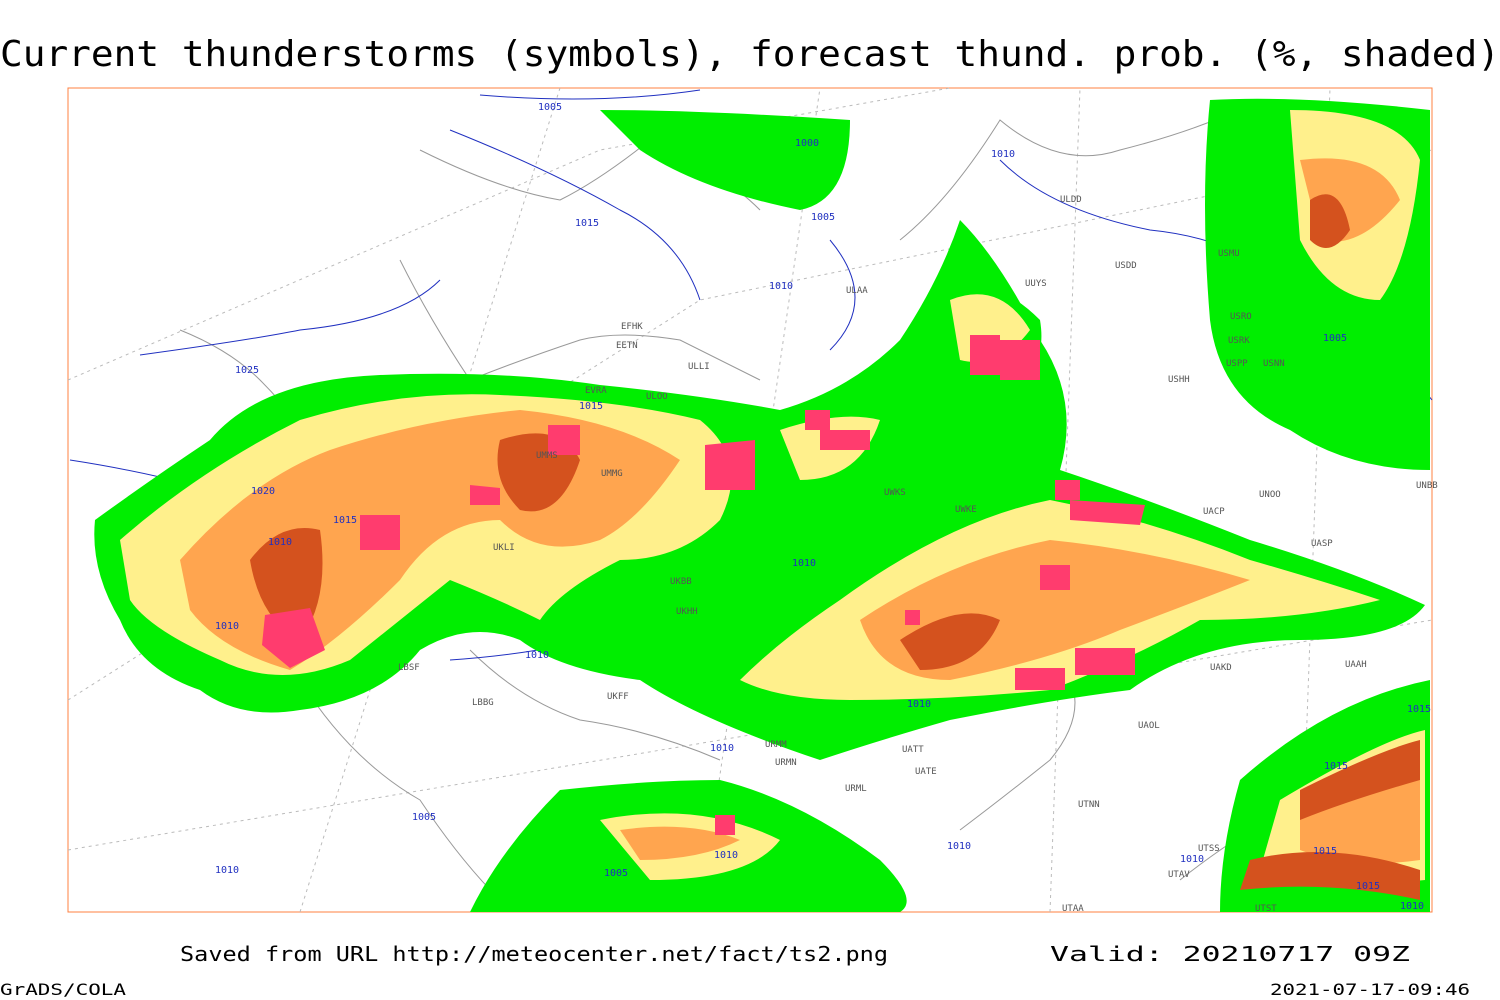 This screenshot has height=1000, width=1500. I want to click on station-label: UTAV, so click(1179, 875).